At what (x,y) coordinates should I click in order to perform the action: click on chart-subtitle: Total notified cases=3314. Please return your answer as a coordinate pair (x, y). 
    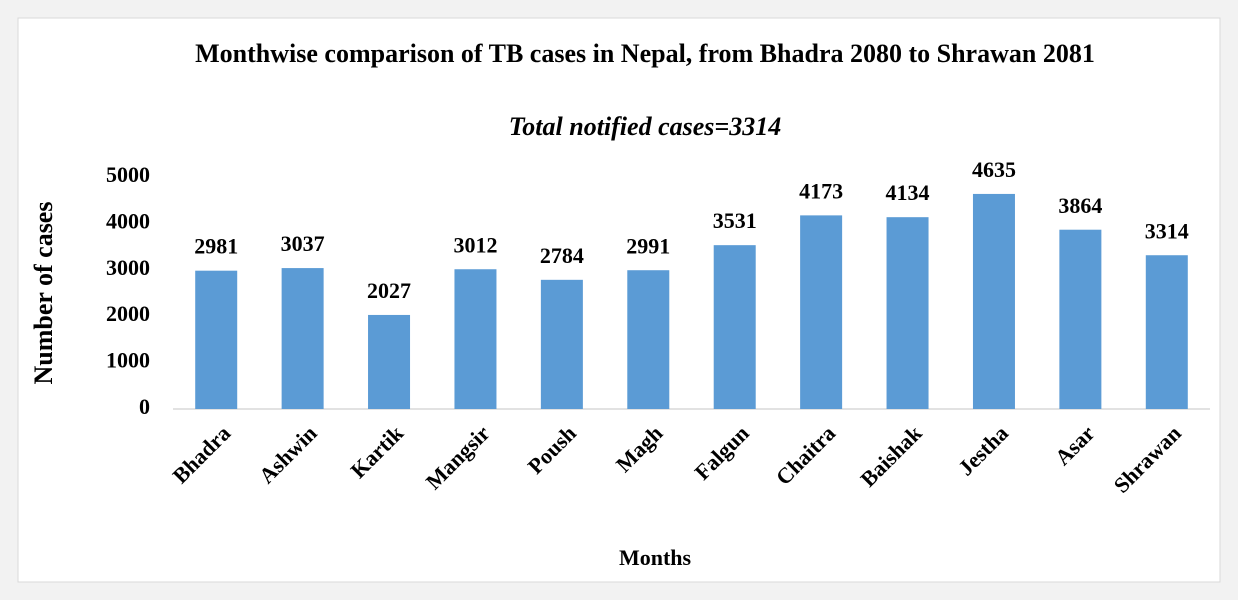
    Looking at the image, I should click on (645, 126).